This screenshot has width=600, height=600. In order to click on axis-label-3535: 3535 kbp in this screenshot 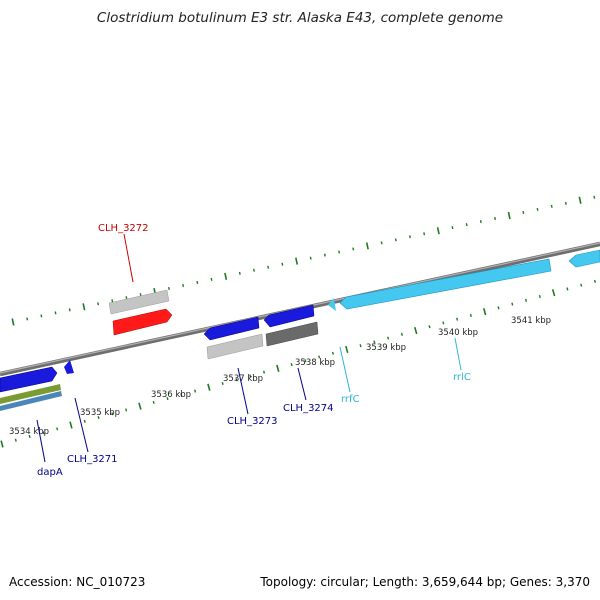, I will do `click(100, 413)`.